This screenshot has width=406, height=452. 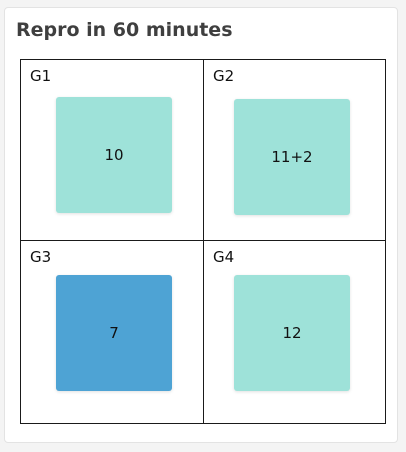 I want to click on group-value: 10, so click(x=114, y=155).